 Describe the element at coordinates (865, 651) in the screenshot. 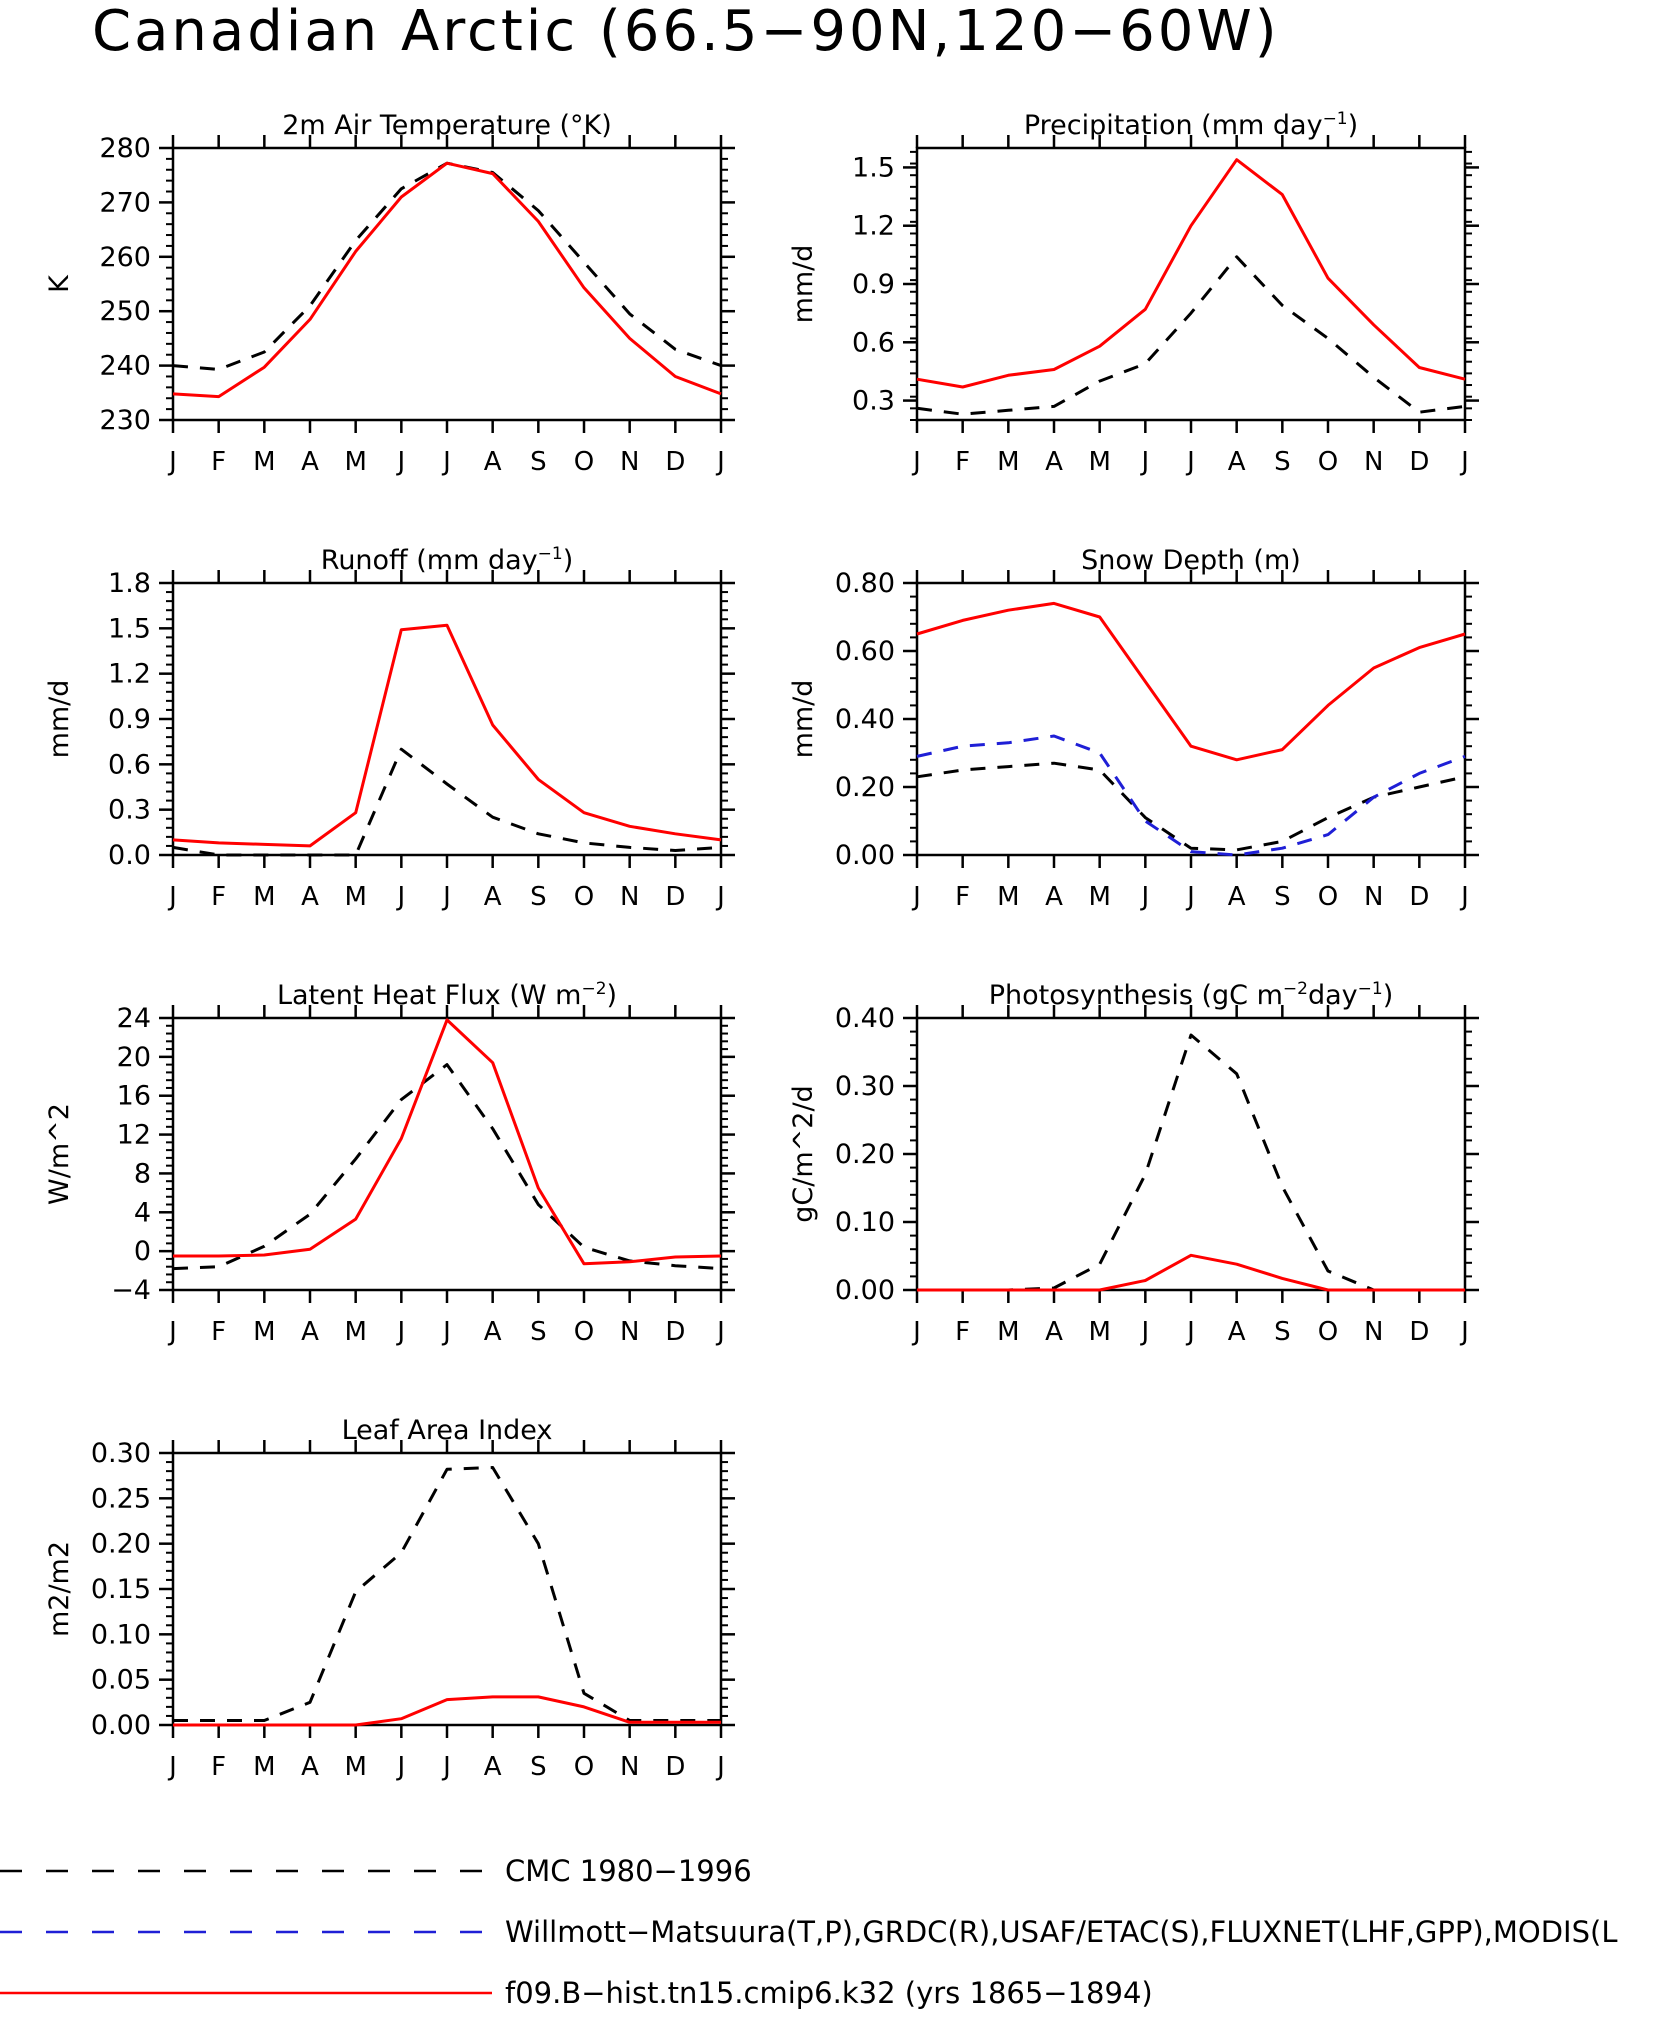

I see `y-tick-label: 0.60` at that location.